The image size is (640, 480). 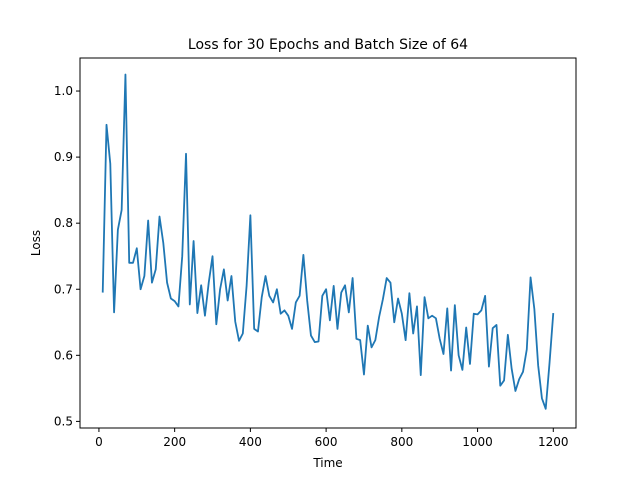 What do you see at coordinates (401, 442) in the screenshot?
I see `x-tick-label: 800` at bounding box center [401, 442].